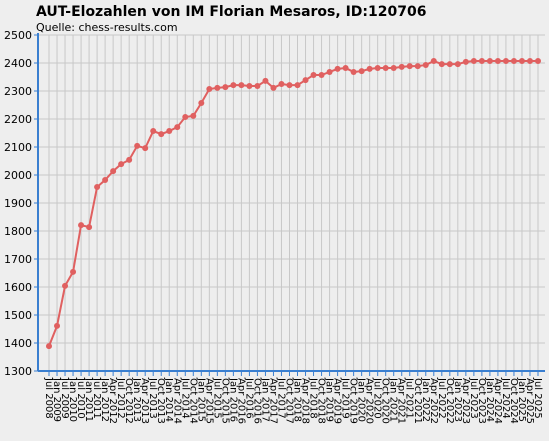  Describe the element at coordinates (56, 399) in the screenshot. I see `x-tick-label: Jan 2009` at that location.